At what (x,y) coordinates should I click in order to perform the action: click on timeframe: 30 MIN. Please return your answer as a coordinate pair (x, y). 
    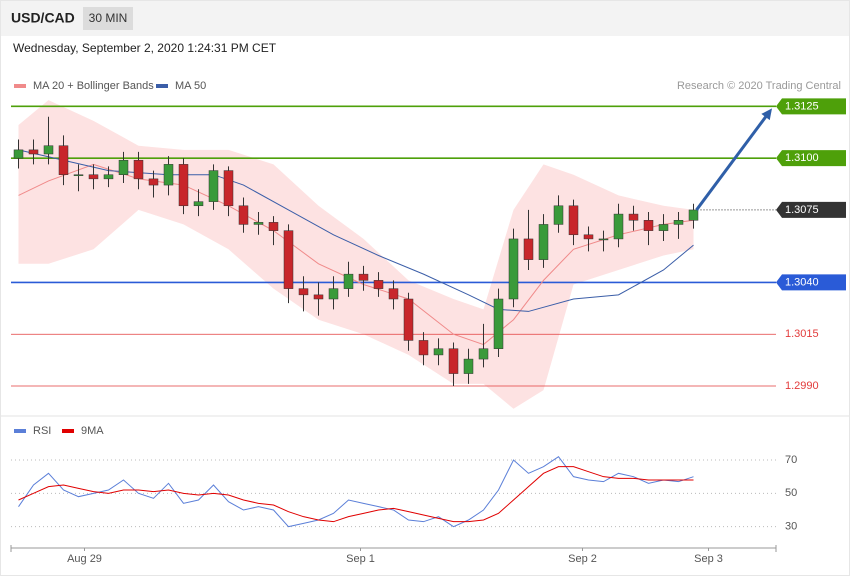
    Looking at the image, I should click on (108, 18).